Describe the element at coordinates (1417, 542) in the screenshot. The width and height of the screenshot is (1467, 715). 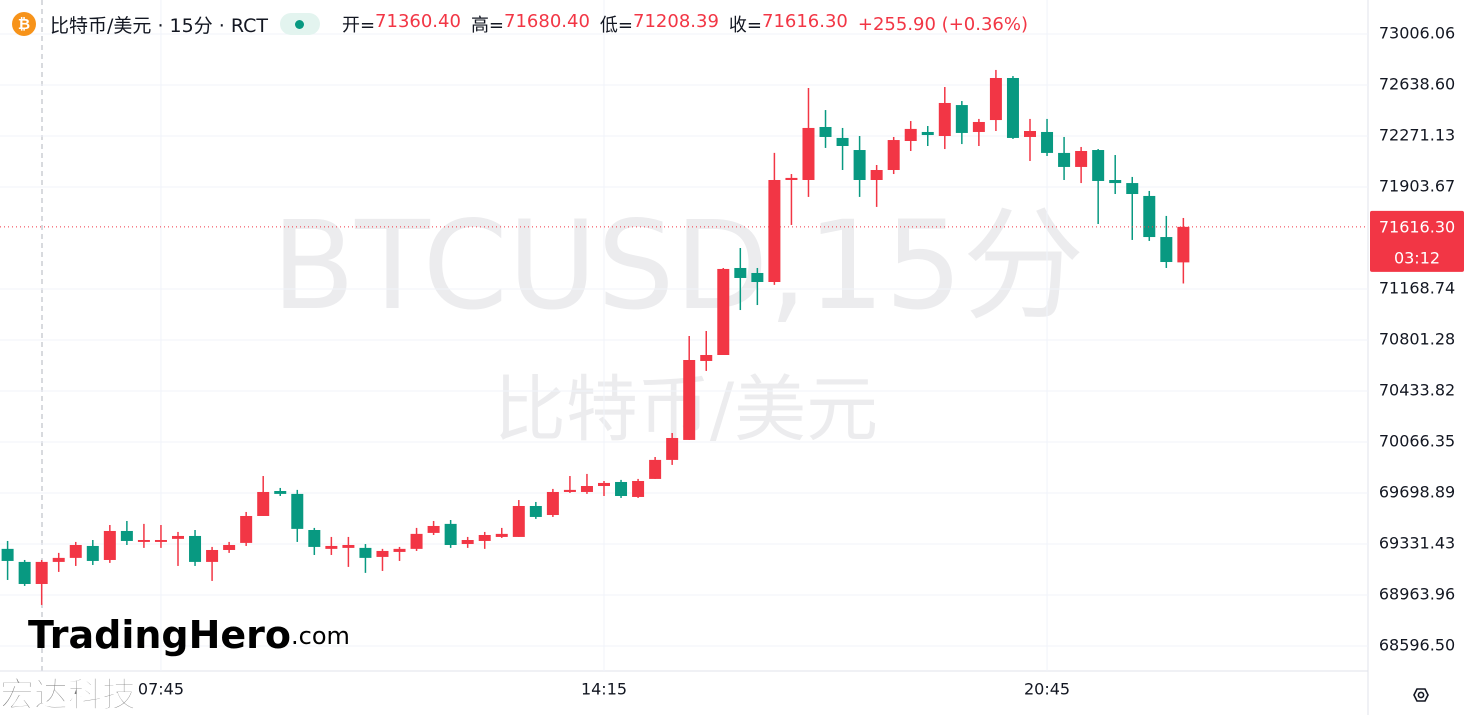
I see `y-tick-label: 69331.43` at that location.